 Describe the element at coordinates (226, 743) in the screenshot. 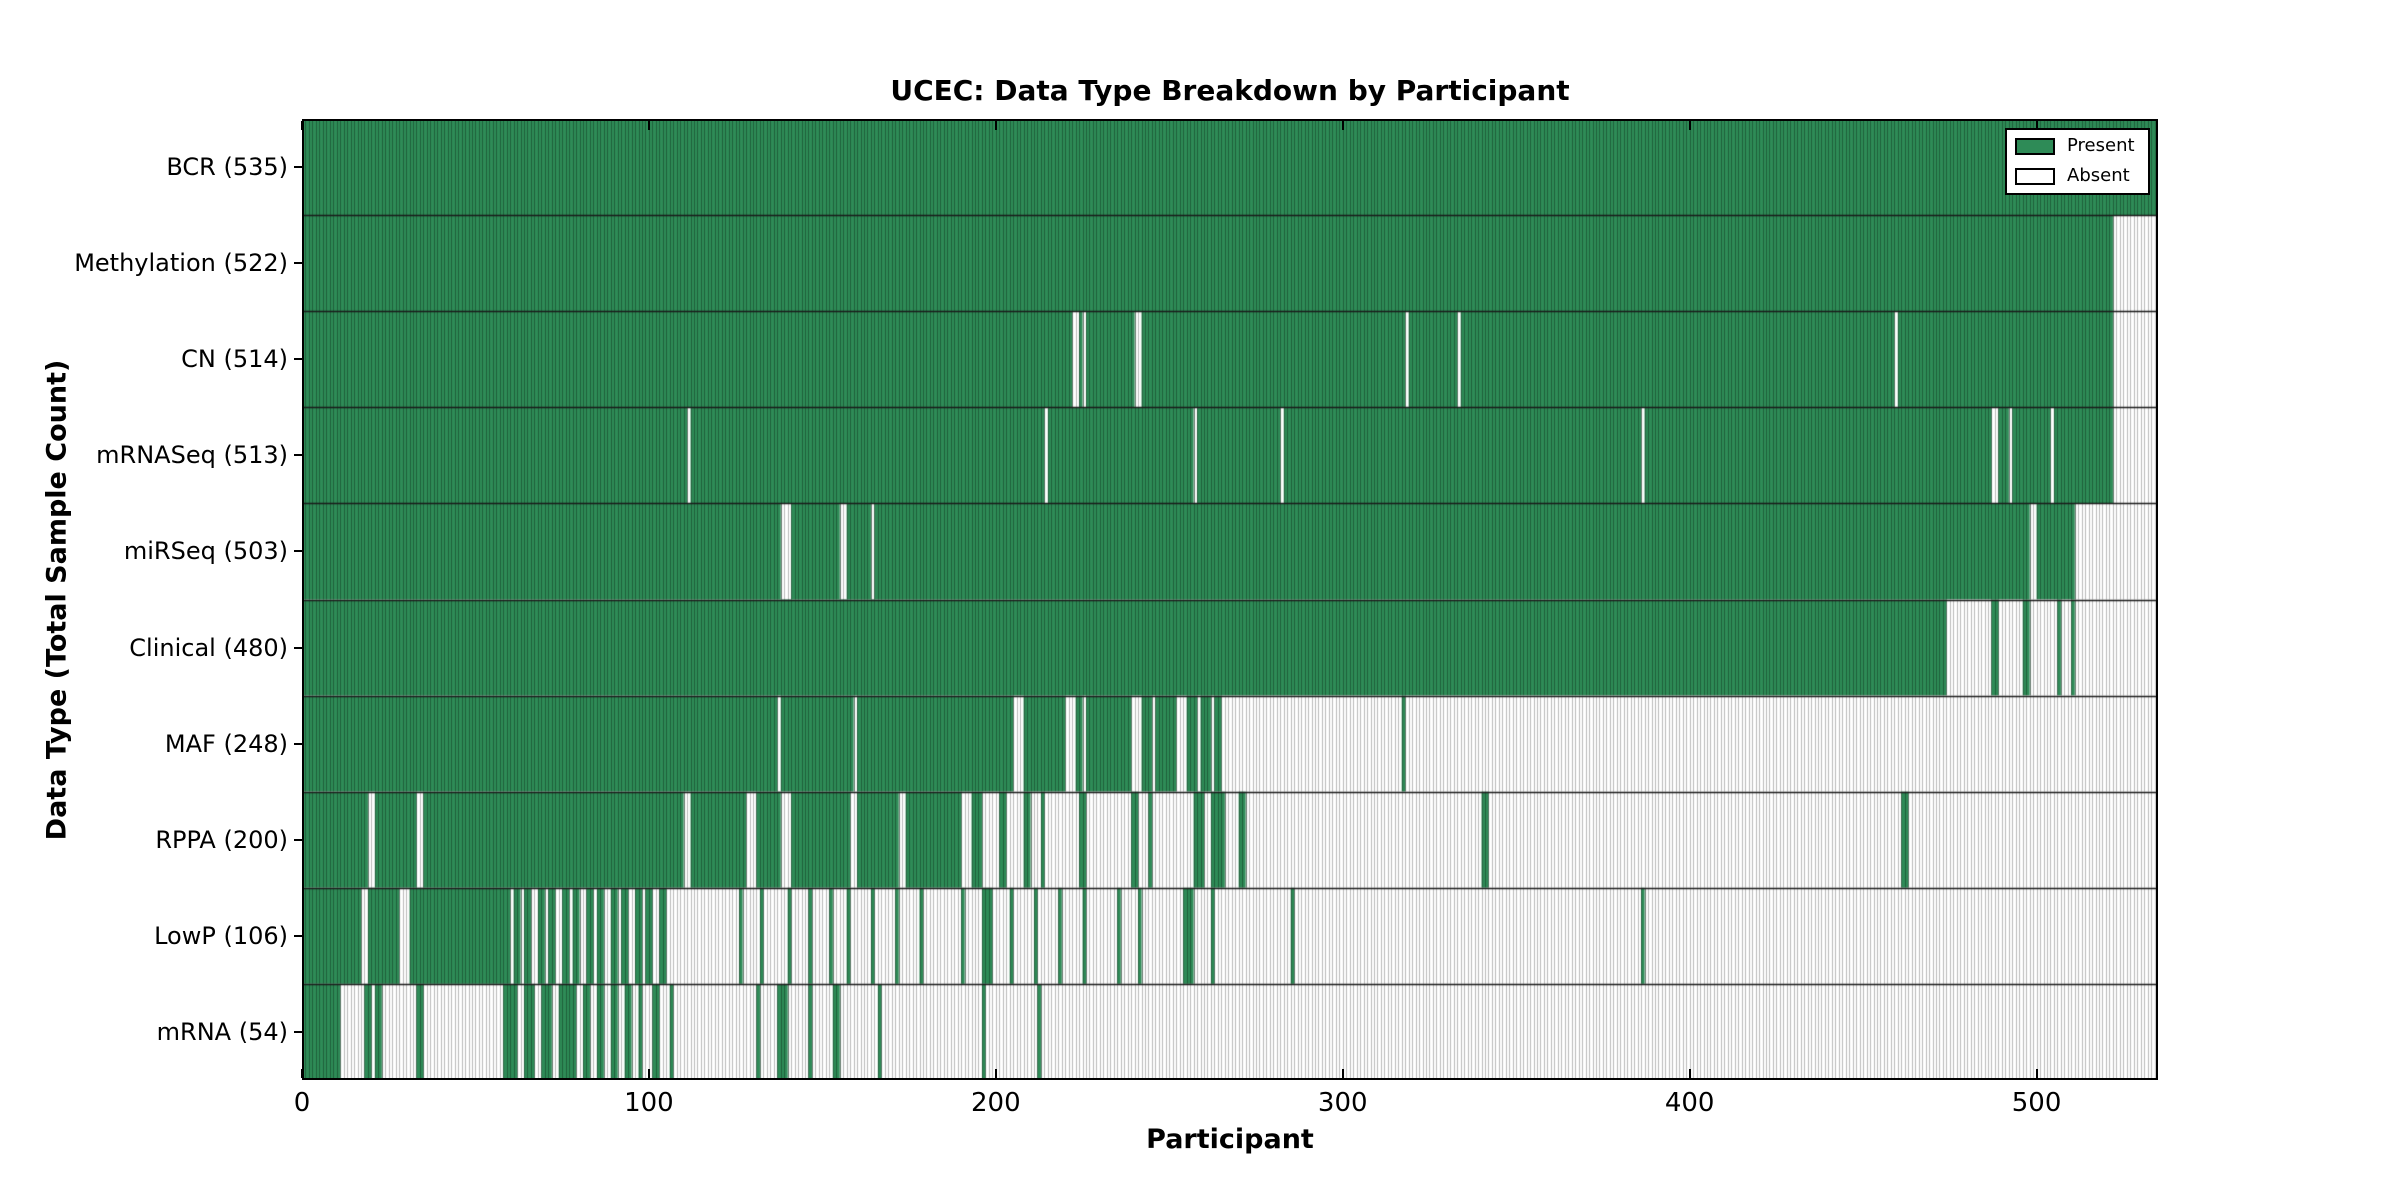

I see `y-tick-label: MAF (248)` at that location.